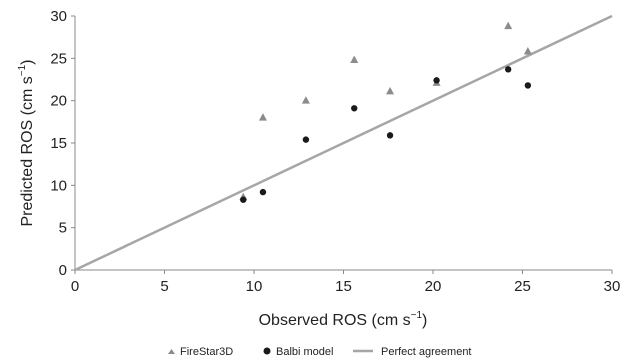  Describe the element at coordinates (424, 320) in the screenshot. I see `x-axis-label-end: )` at that location.